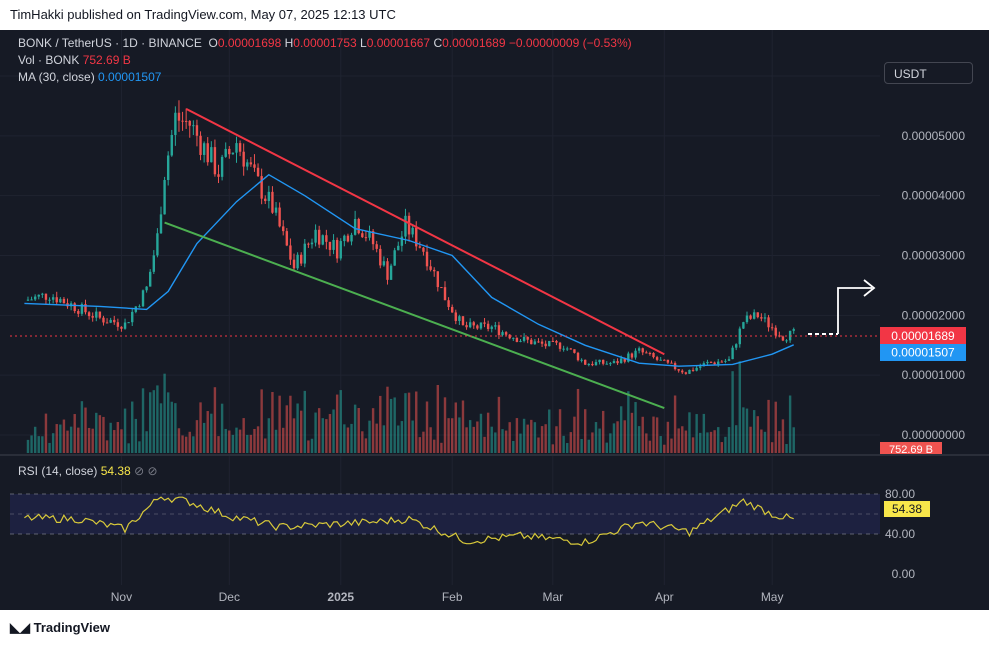 This screenshot has width=989, height=645. What do you see at coordinates (474, 43) in the screenshot?
I see `close-value: 0.00001689` at bounding box center [474, 43].